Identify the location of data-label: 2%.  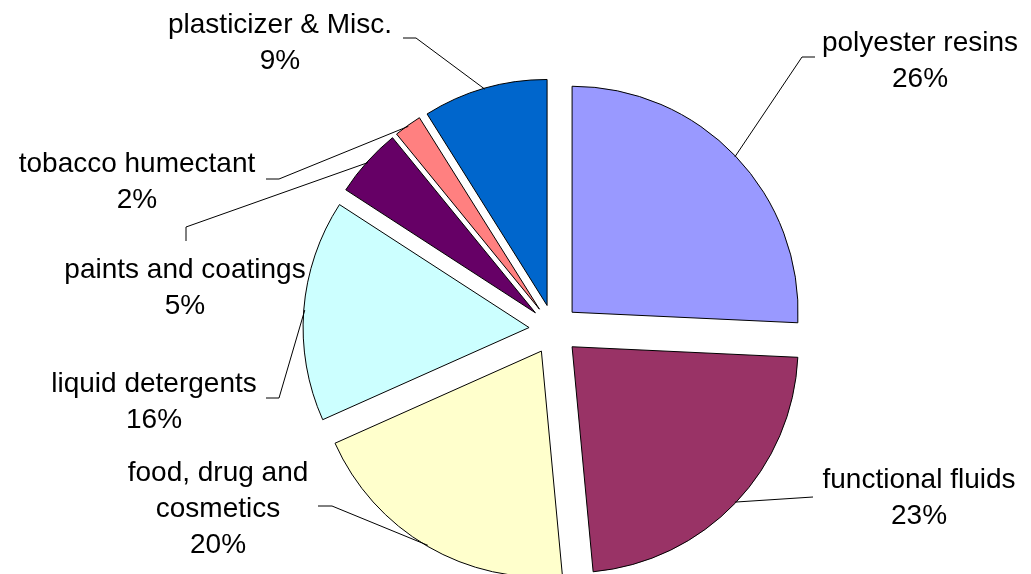
(137, 198).